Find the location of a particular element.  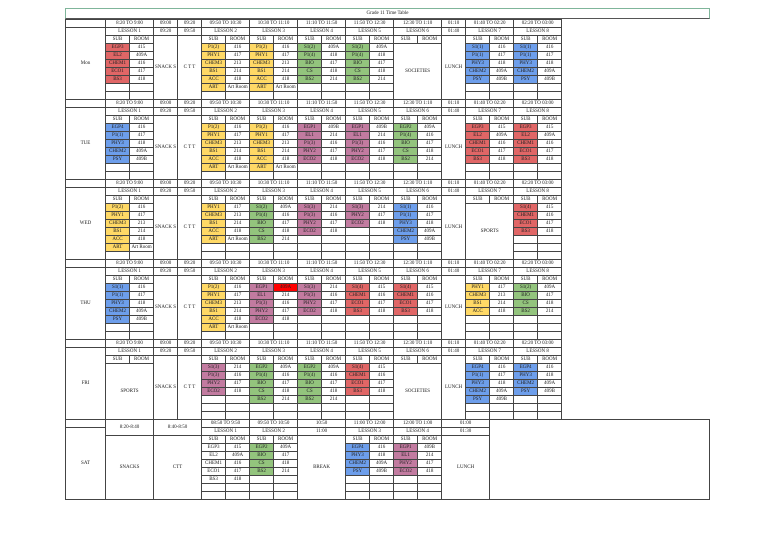

sat-snacks-time: 8:20-8:40 is located at coordinates (129, 427).